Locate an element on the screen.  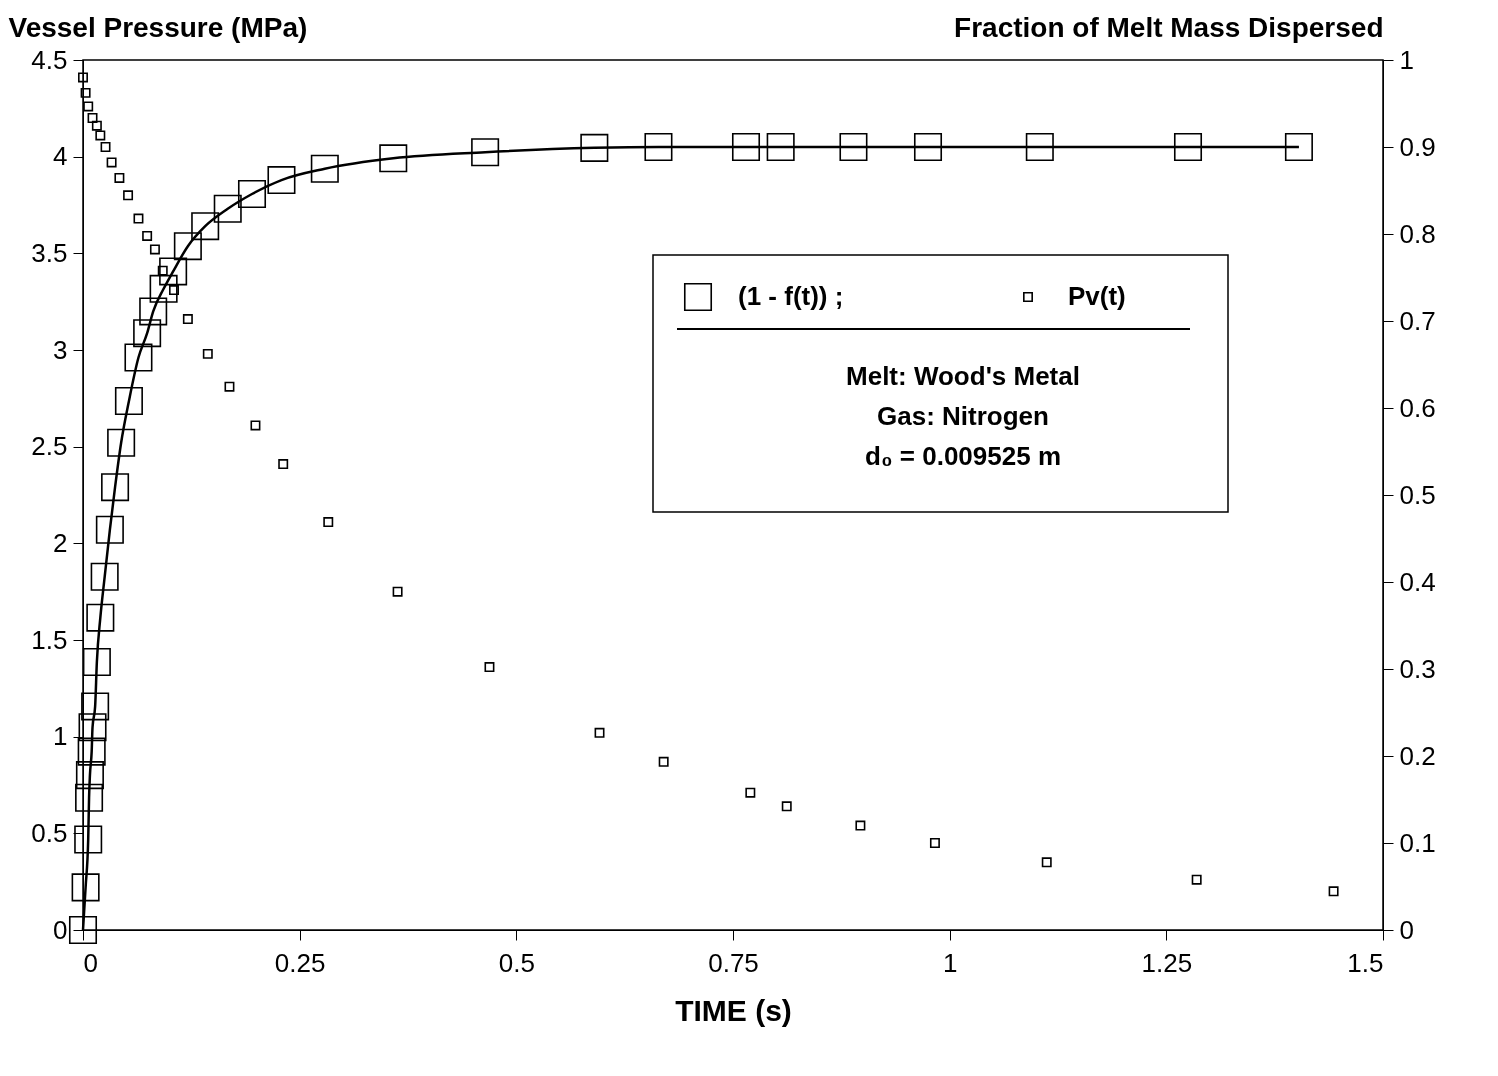
y-tick-label: 0 is located at coordinates (60, 929).